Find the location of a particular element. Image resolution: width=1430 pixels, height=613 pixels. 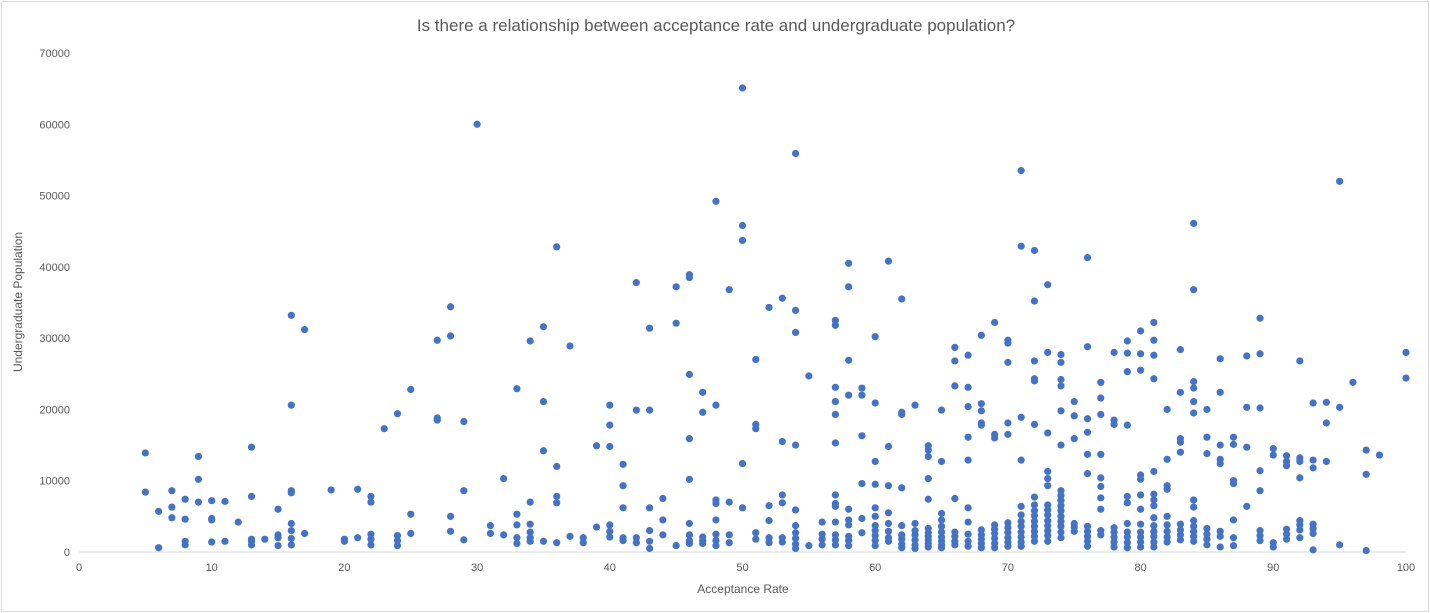

y-tick-label: 60000 is located at coordinates (54, 125).